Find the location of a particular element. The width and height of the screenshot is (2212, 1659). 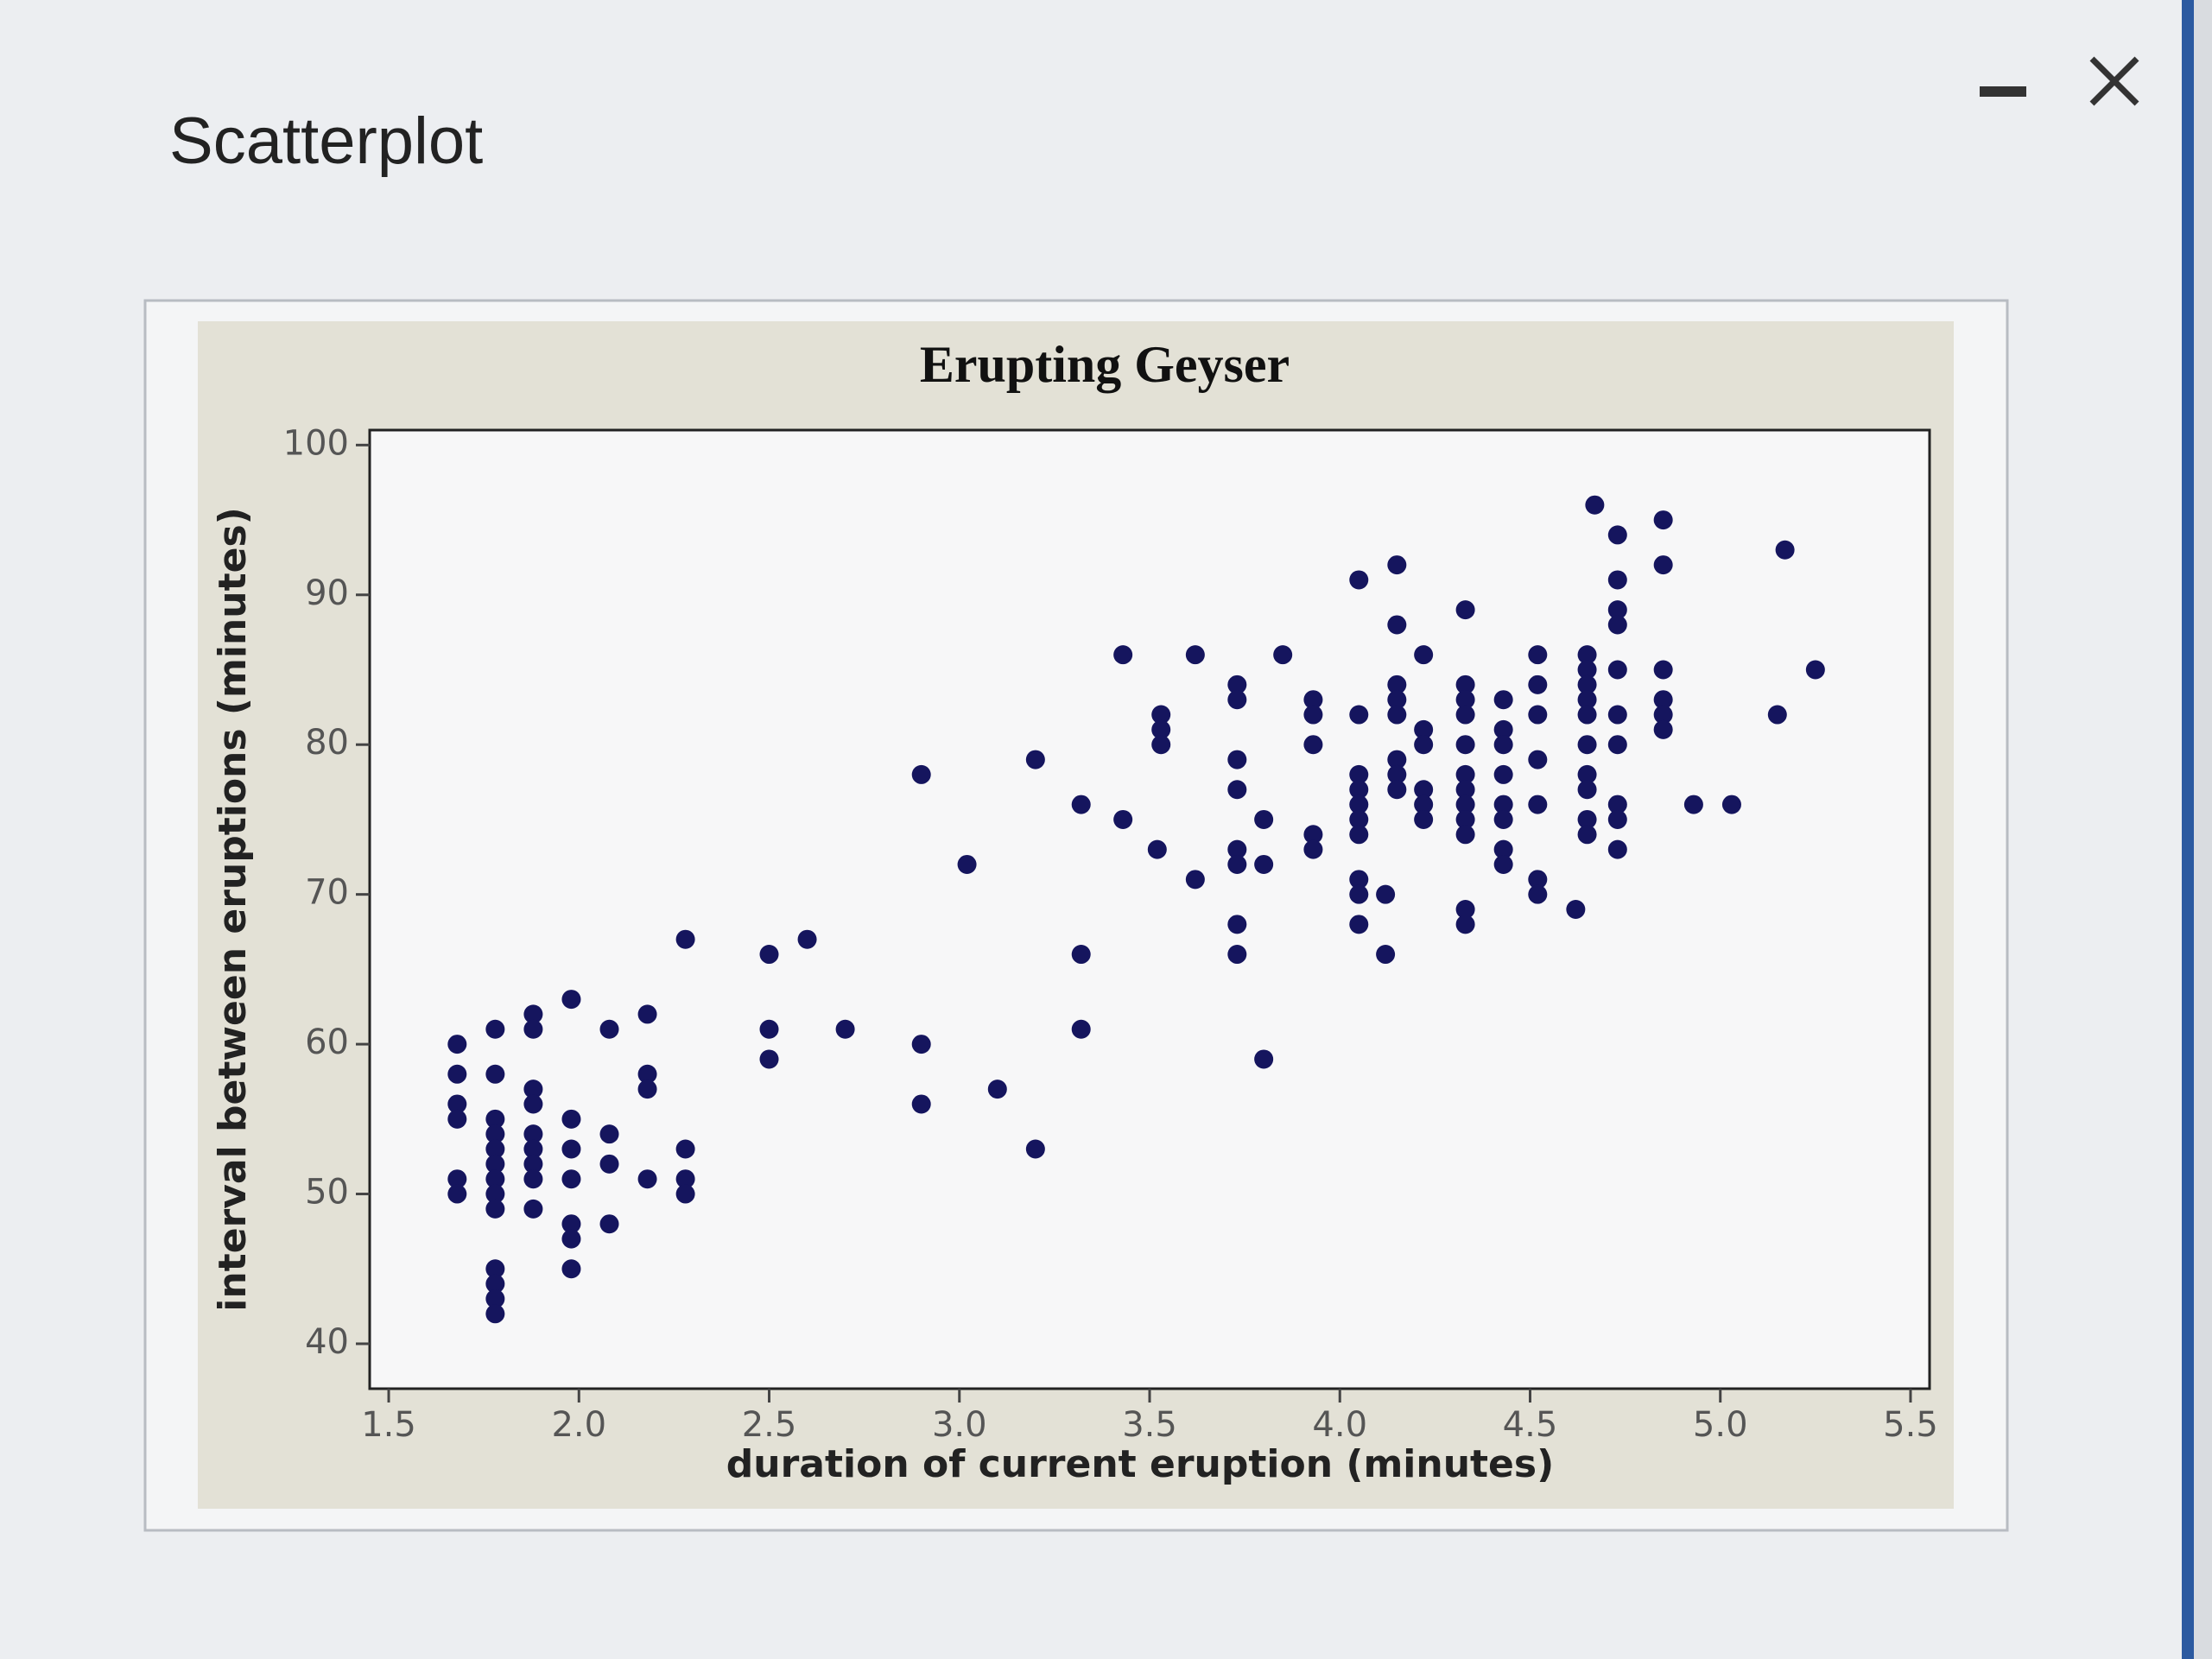

x-tick-label: 3.5 is located at coordinates (1149, 1425).